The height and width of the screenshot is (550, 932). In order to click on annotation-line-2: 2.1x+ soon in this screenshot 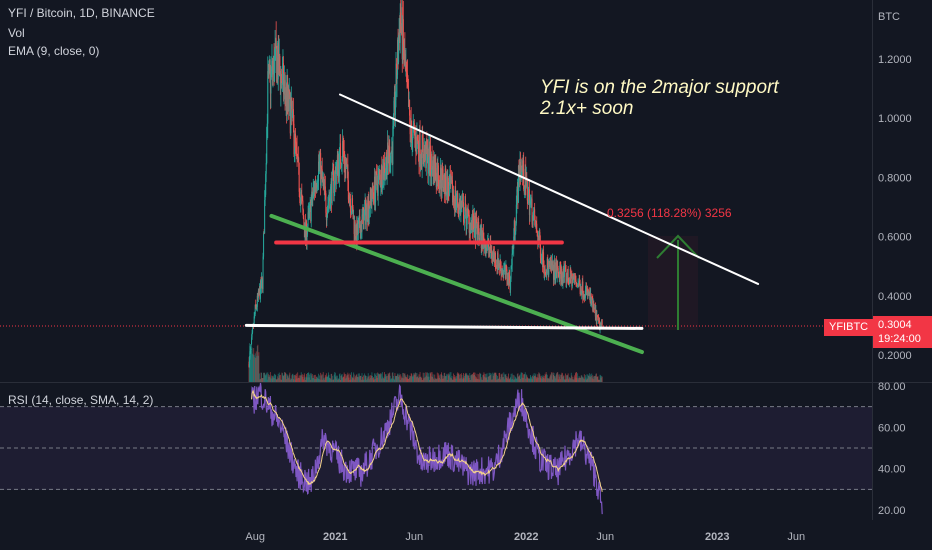, I will do `click(587, 108)`.